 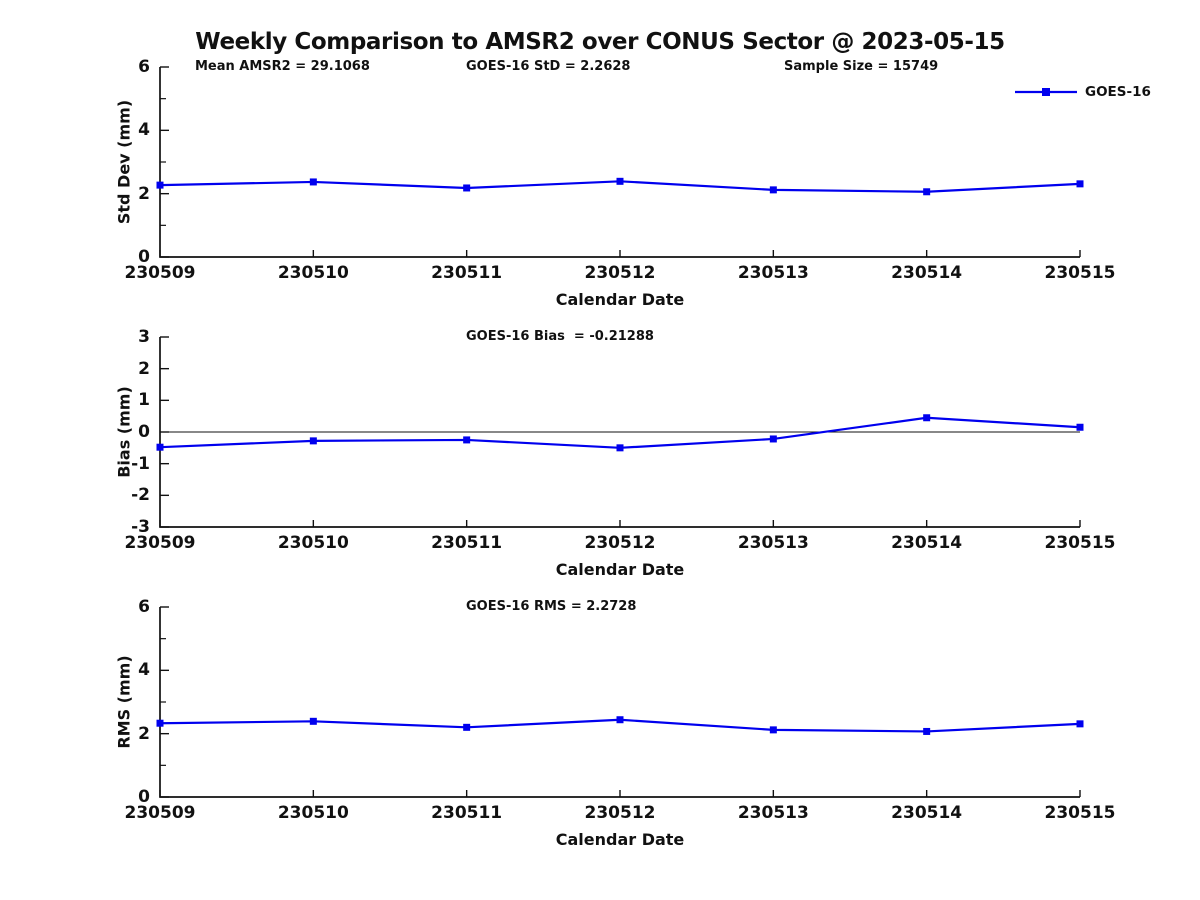 I want to click on y-tick-label: -2, so click(x=140, y=495).